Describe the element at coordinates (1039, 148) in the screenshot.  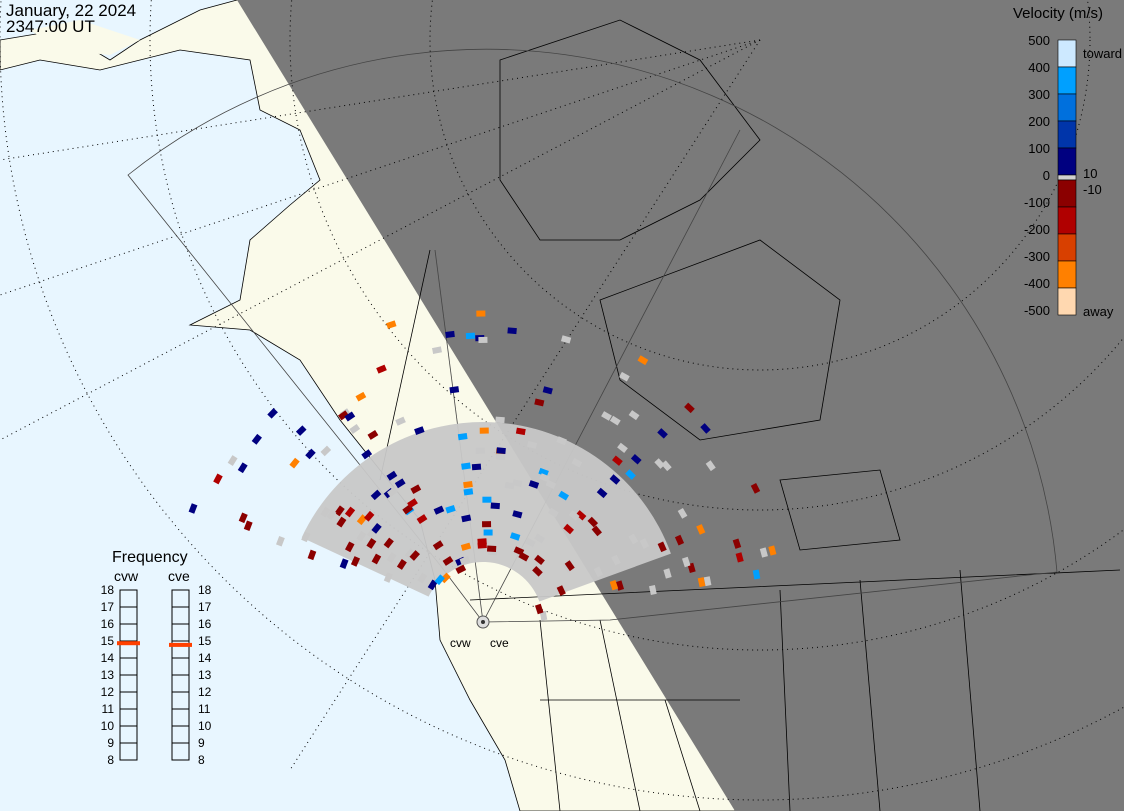
I see `velocity-tick-label: 100` at that location.